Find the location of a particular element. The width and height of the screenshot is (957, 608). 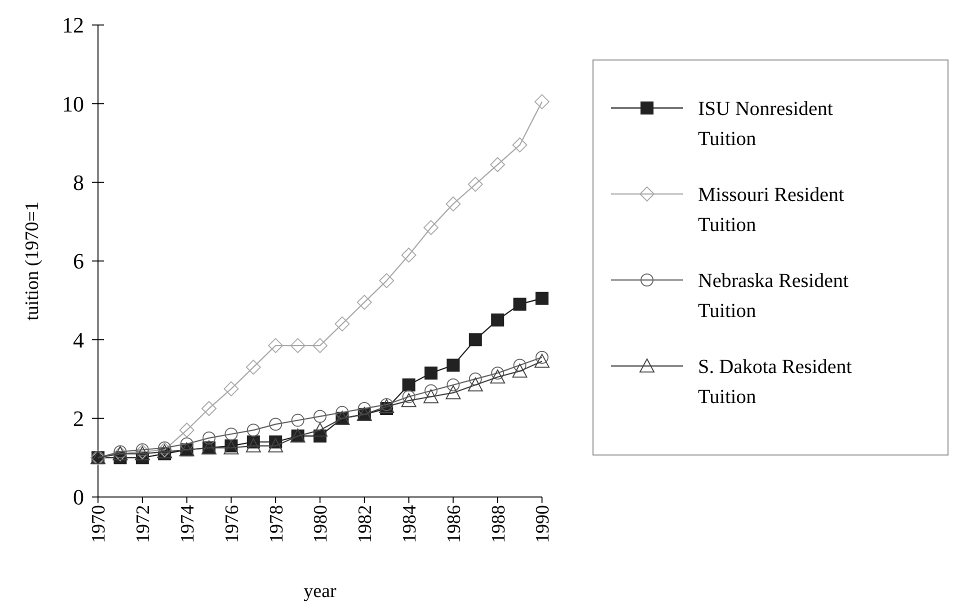

legend-label: S. Dakota Resident Tuition is located at coordinates (775, 382).